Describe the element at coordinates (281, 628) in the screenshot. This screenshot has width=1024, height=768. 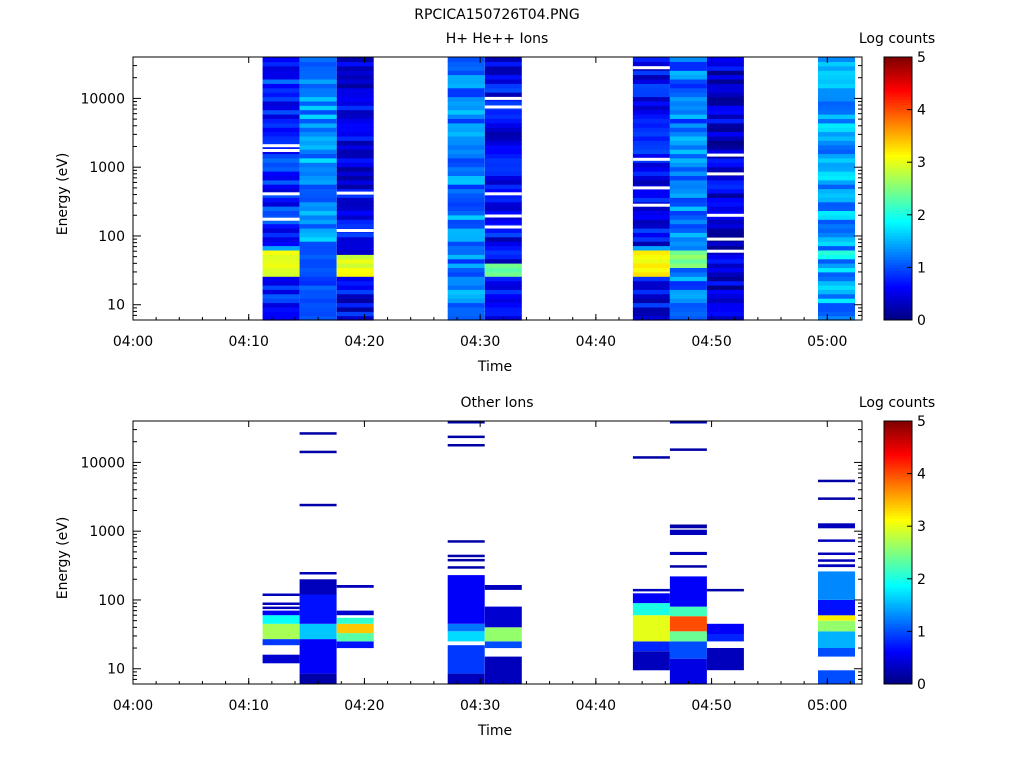
I see `heatmap-column` at that location.